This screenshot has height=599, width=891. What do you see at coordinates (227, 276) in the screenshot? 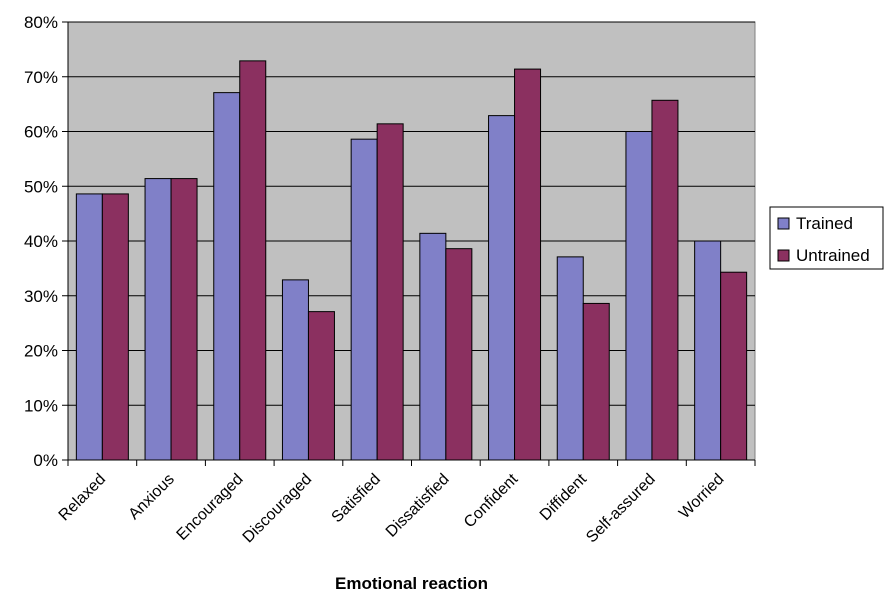
I see `bar-trained-encouraged` at bounding box center [227, 276].